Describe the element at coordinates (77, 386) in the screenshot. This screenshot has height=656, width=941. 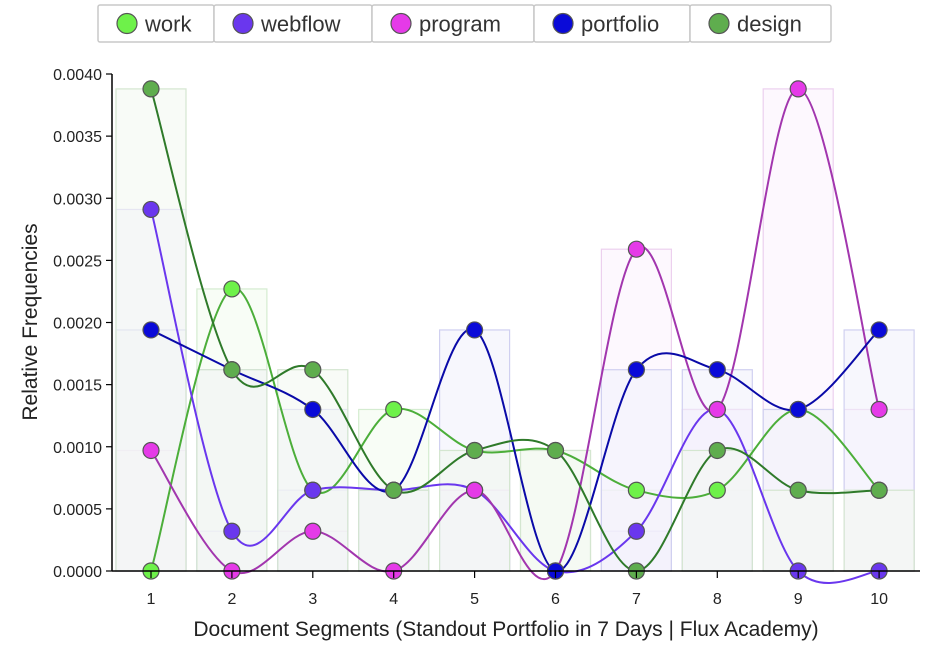
I see `y-tick-label-0.0015: 0.0015` at that location.